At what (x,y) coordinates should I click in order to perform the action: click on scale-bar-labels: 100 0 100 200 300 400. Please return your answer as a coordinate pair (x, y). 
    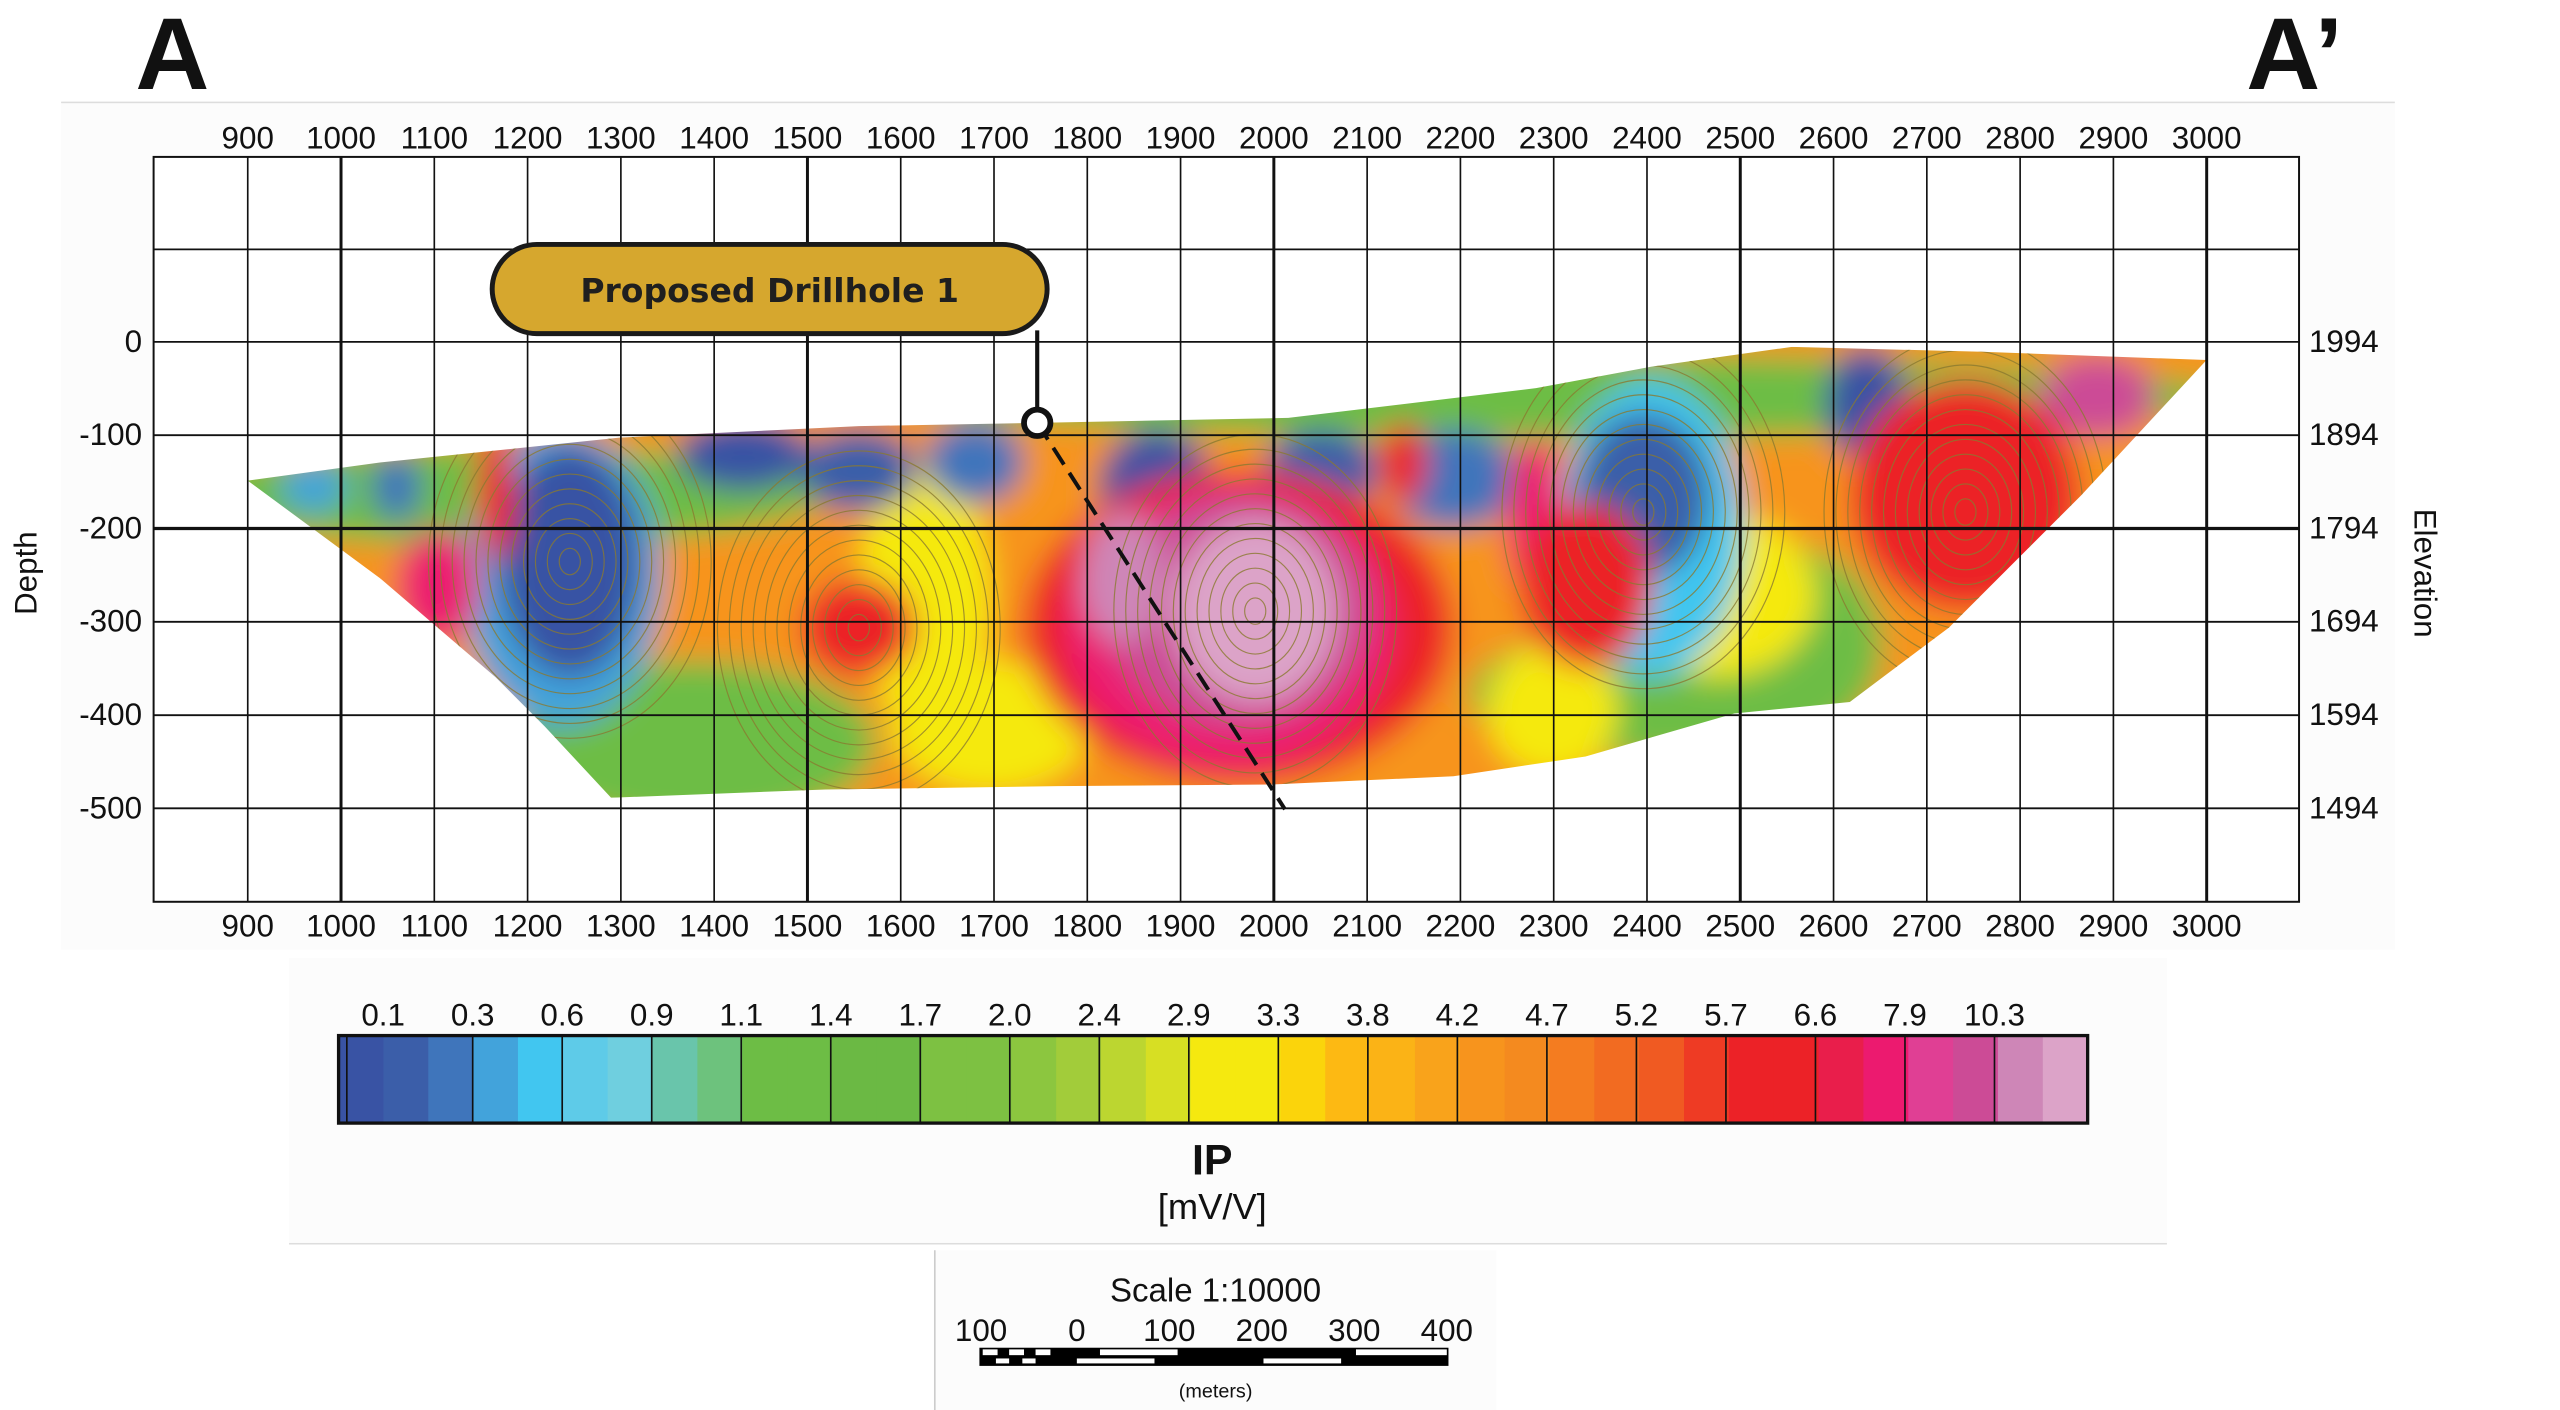
    Looking at the image, I should click on (1214, 1330).